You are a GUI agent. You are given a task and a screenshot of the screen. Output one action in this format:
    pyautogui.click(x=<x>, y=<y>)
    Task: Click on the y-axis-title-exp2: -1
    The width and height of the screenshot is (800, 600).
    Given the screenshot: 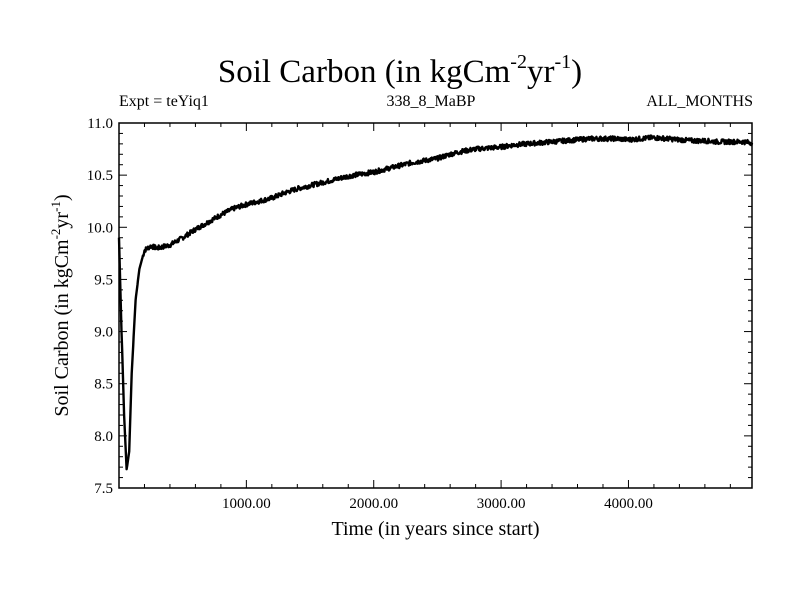 What is the action you would take?
    pyautogui.click(x=55, y=206)
    